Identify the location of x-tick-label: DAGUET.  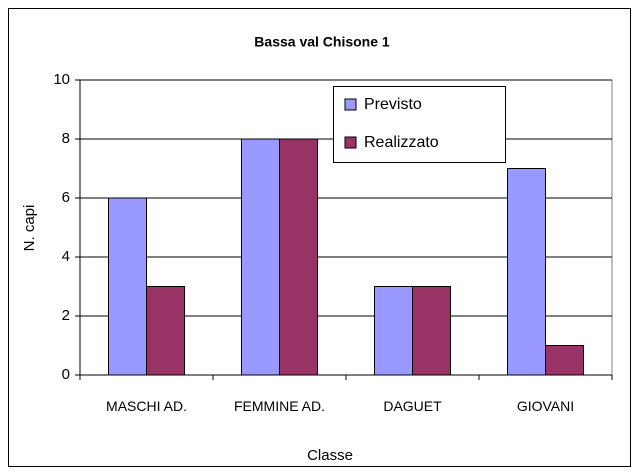
(412, 406).